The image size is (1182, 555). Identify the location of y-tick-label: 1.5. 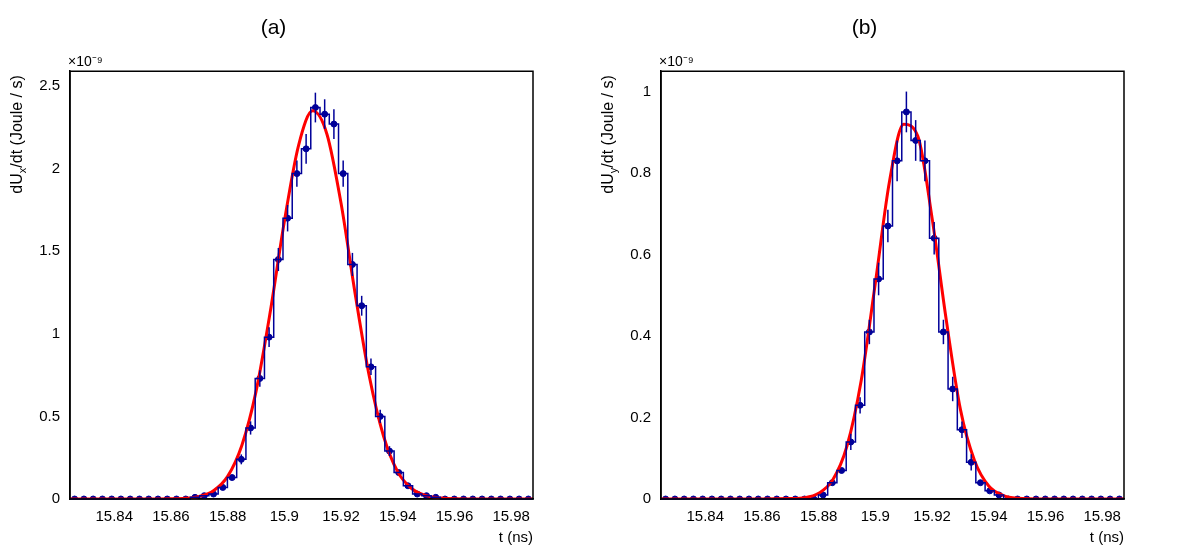
(49, 250).